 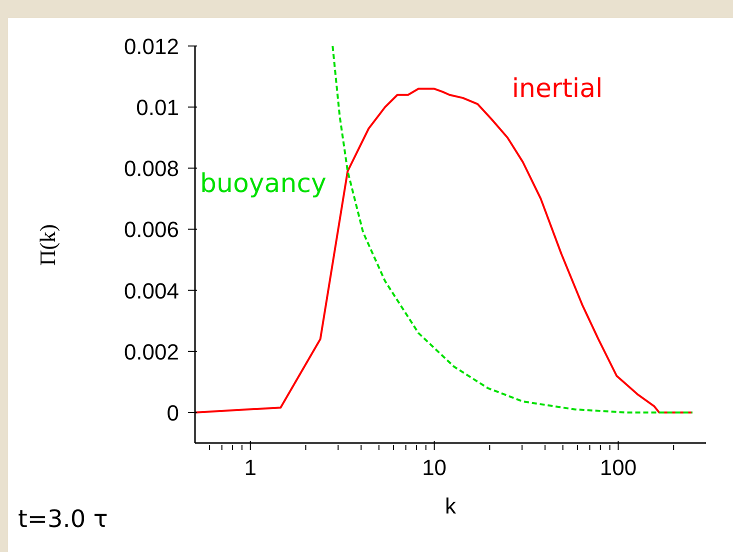 I want to click on series-label: inertial, so click(x=557, y=89).